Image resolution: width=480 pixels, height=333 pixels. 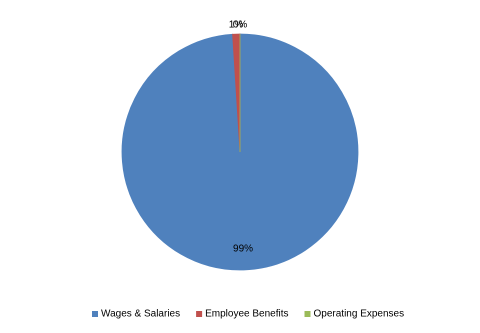 What do you see at coordinates (243, 248) in the screenshot?
I see `data-label: 99%` at bounding box center [243, 248].